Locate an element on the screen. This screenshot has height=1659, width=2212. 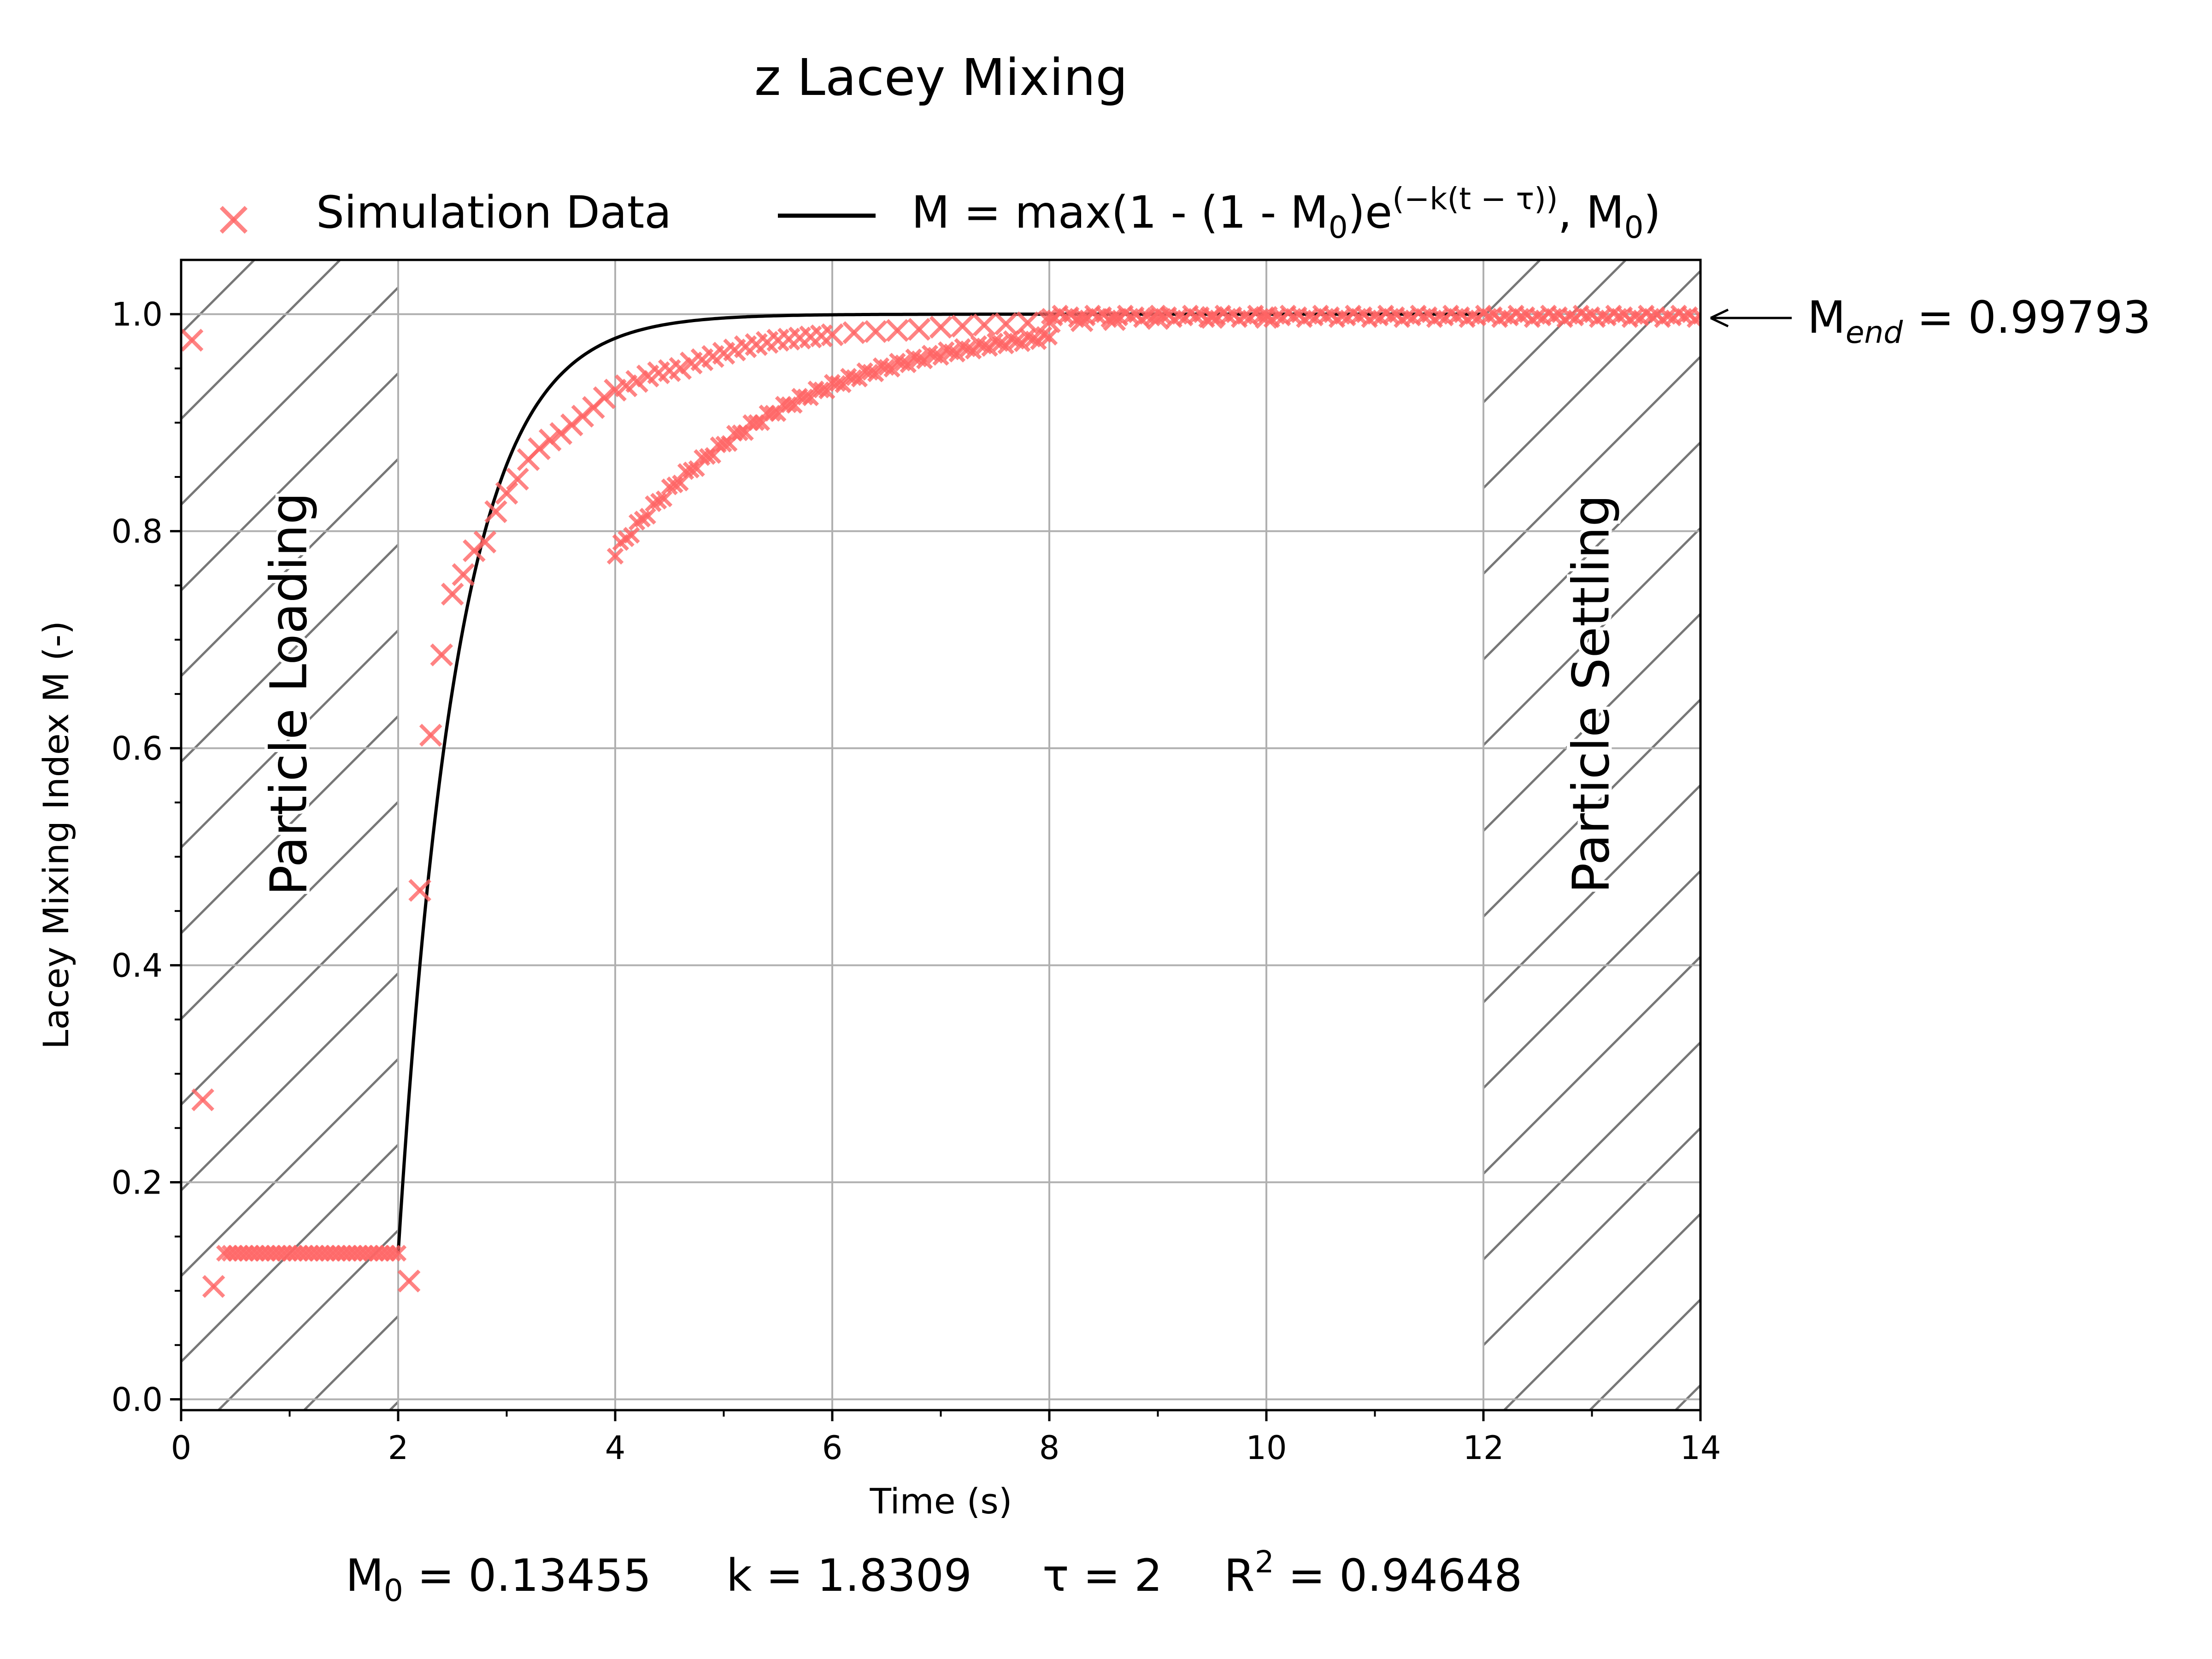
x-tick-label: 2 is located at coordinates (398, 1448).